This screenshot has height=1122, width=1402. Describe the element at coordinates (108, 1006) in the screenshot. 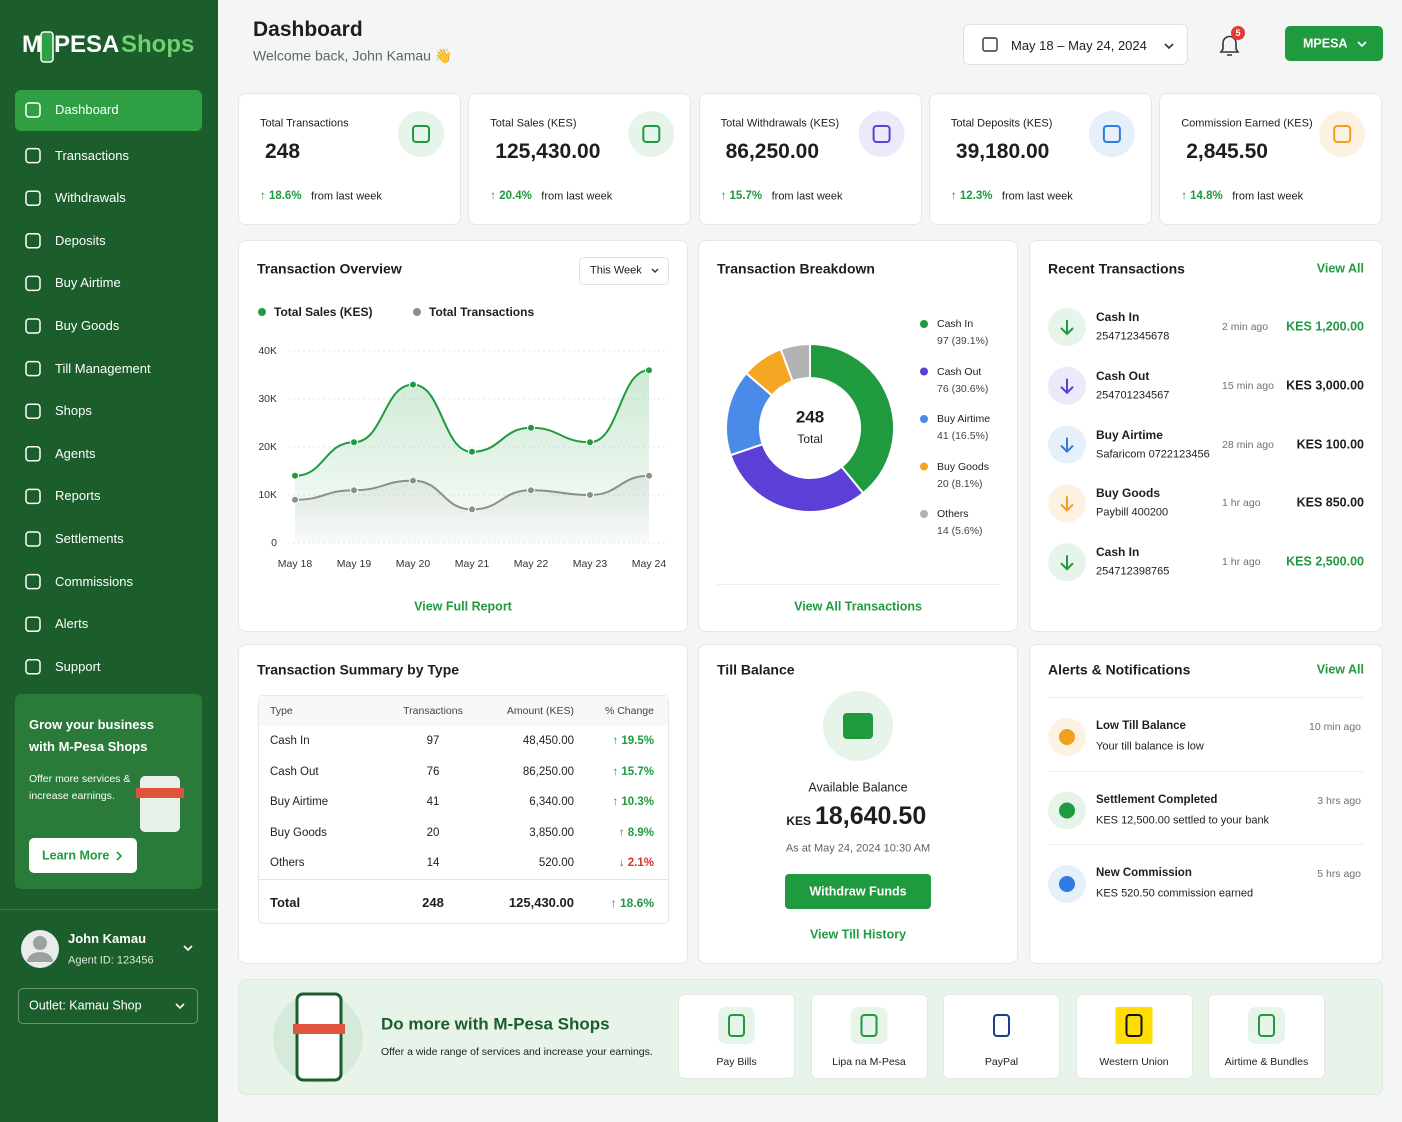

I see `outlet-select` at that location.